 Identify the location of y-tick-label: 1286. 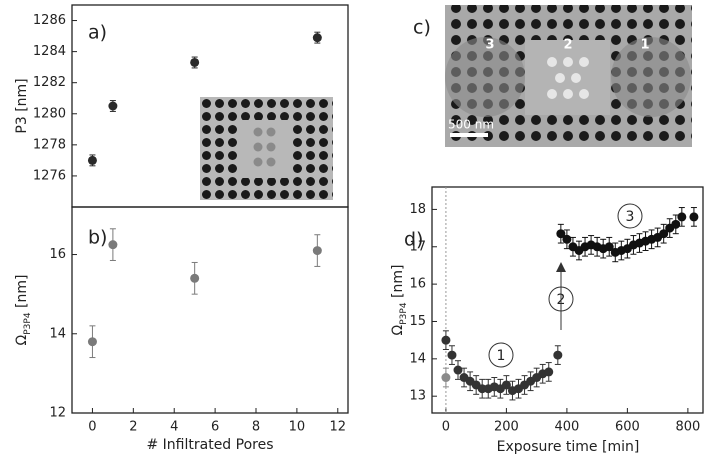
(49, 20).